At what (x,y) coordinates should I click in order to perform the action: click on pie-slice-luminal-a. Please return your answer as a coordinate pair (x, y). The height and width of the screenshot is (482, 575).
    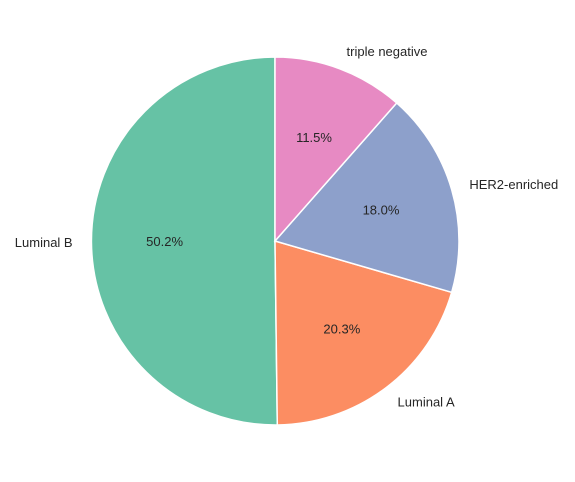
    Looking at the image, I should click on (363, 332).